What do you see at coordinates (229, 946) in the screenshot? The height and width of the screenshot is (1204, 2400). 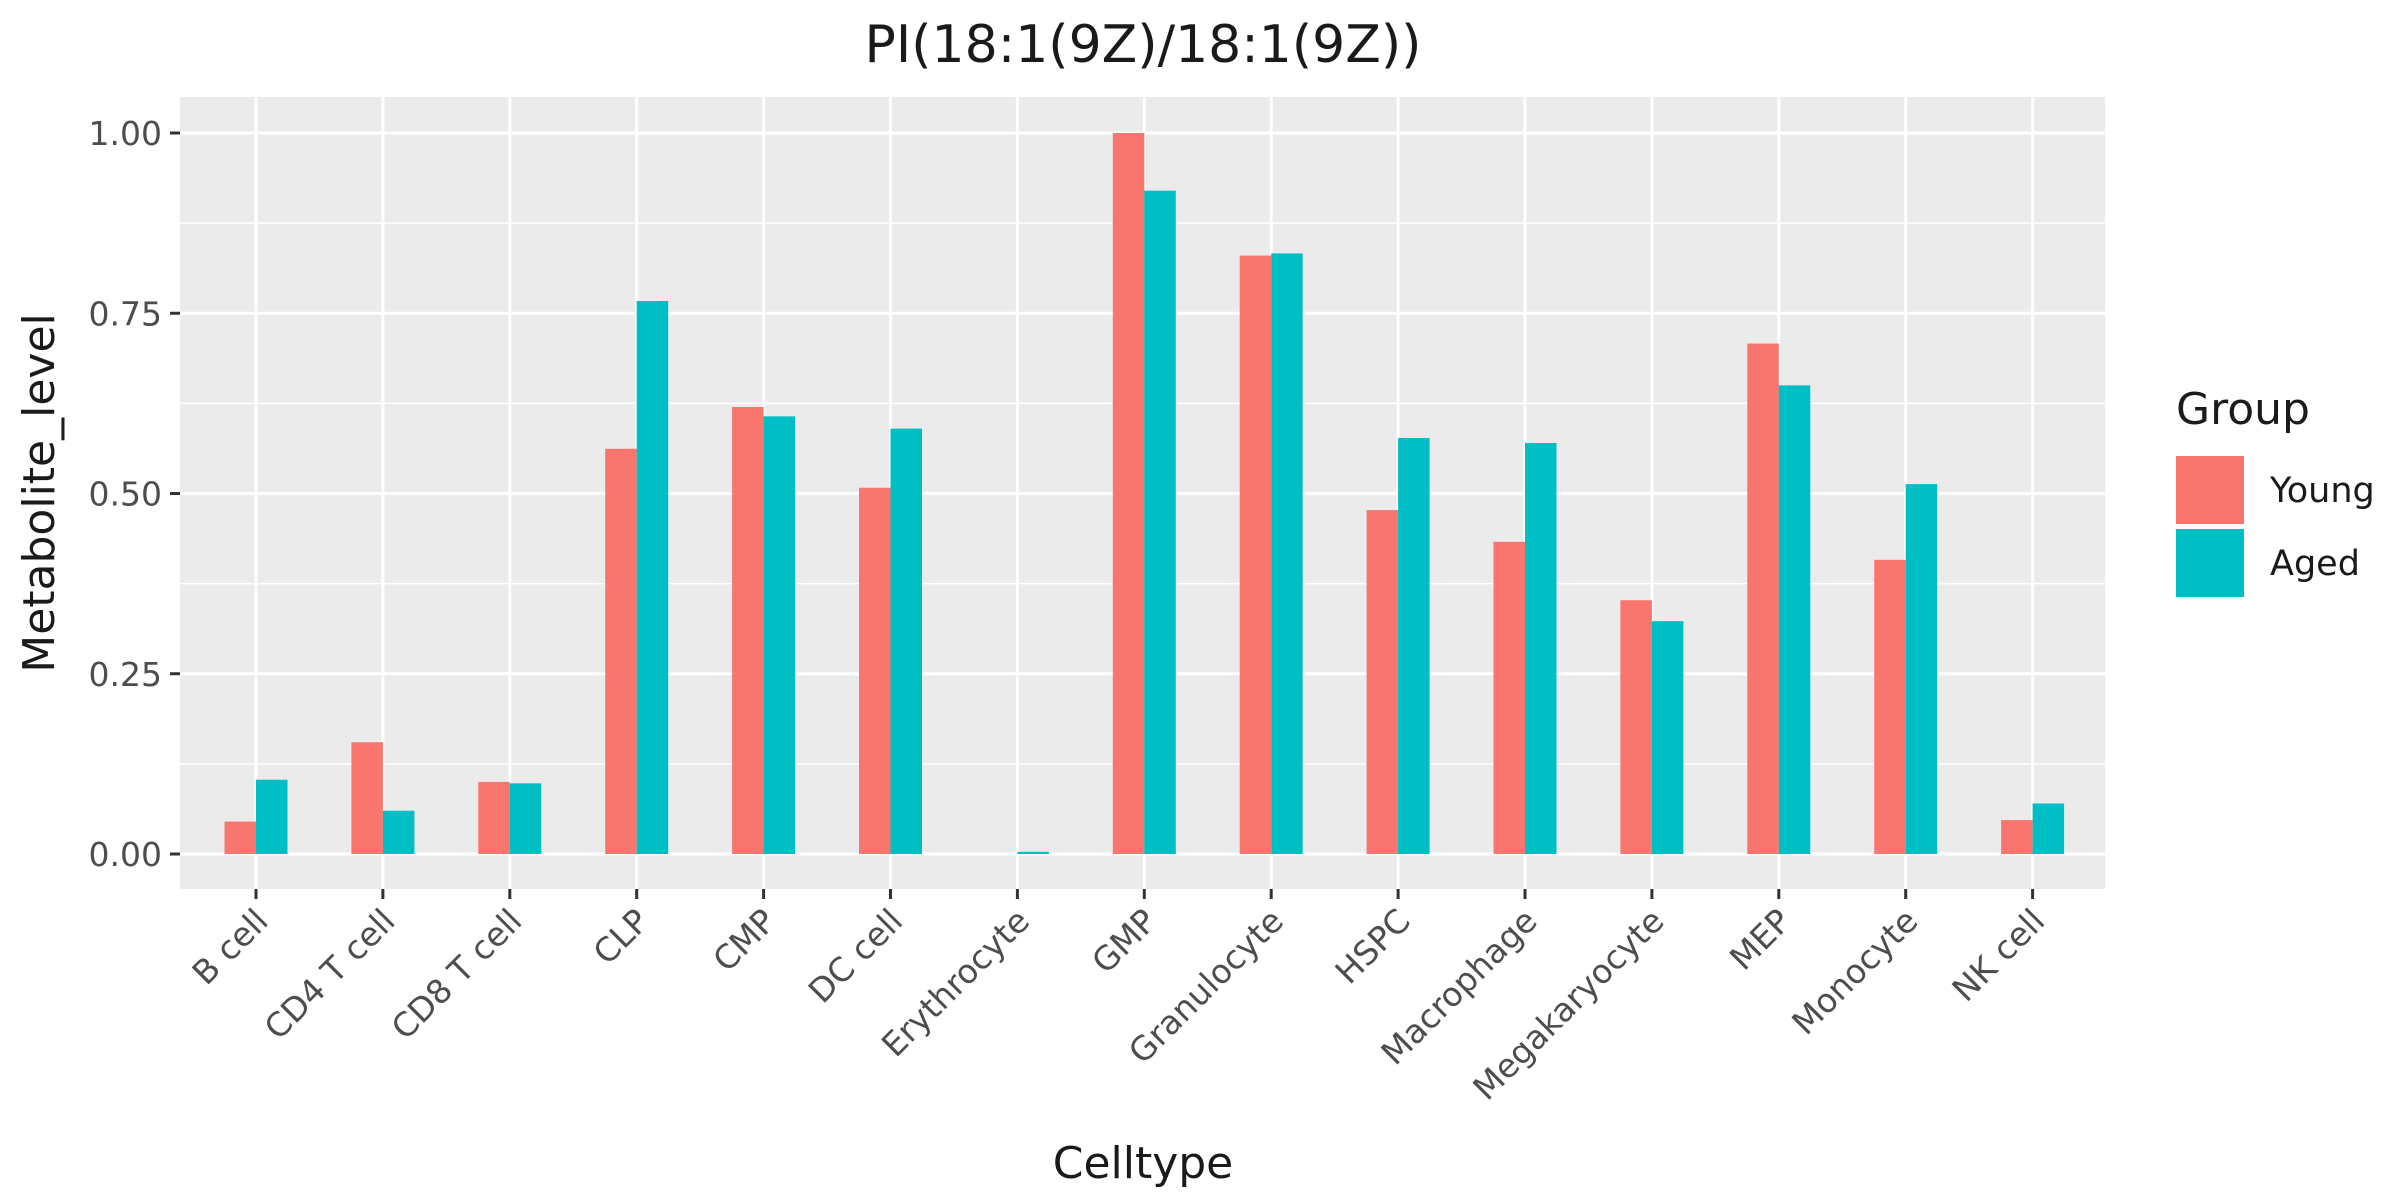 I see `x-tick-label: B cell` at bounding box center [229, 946].